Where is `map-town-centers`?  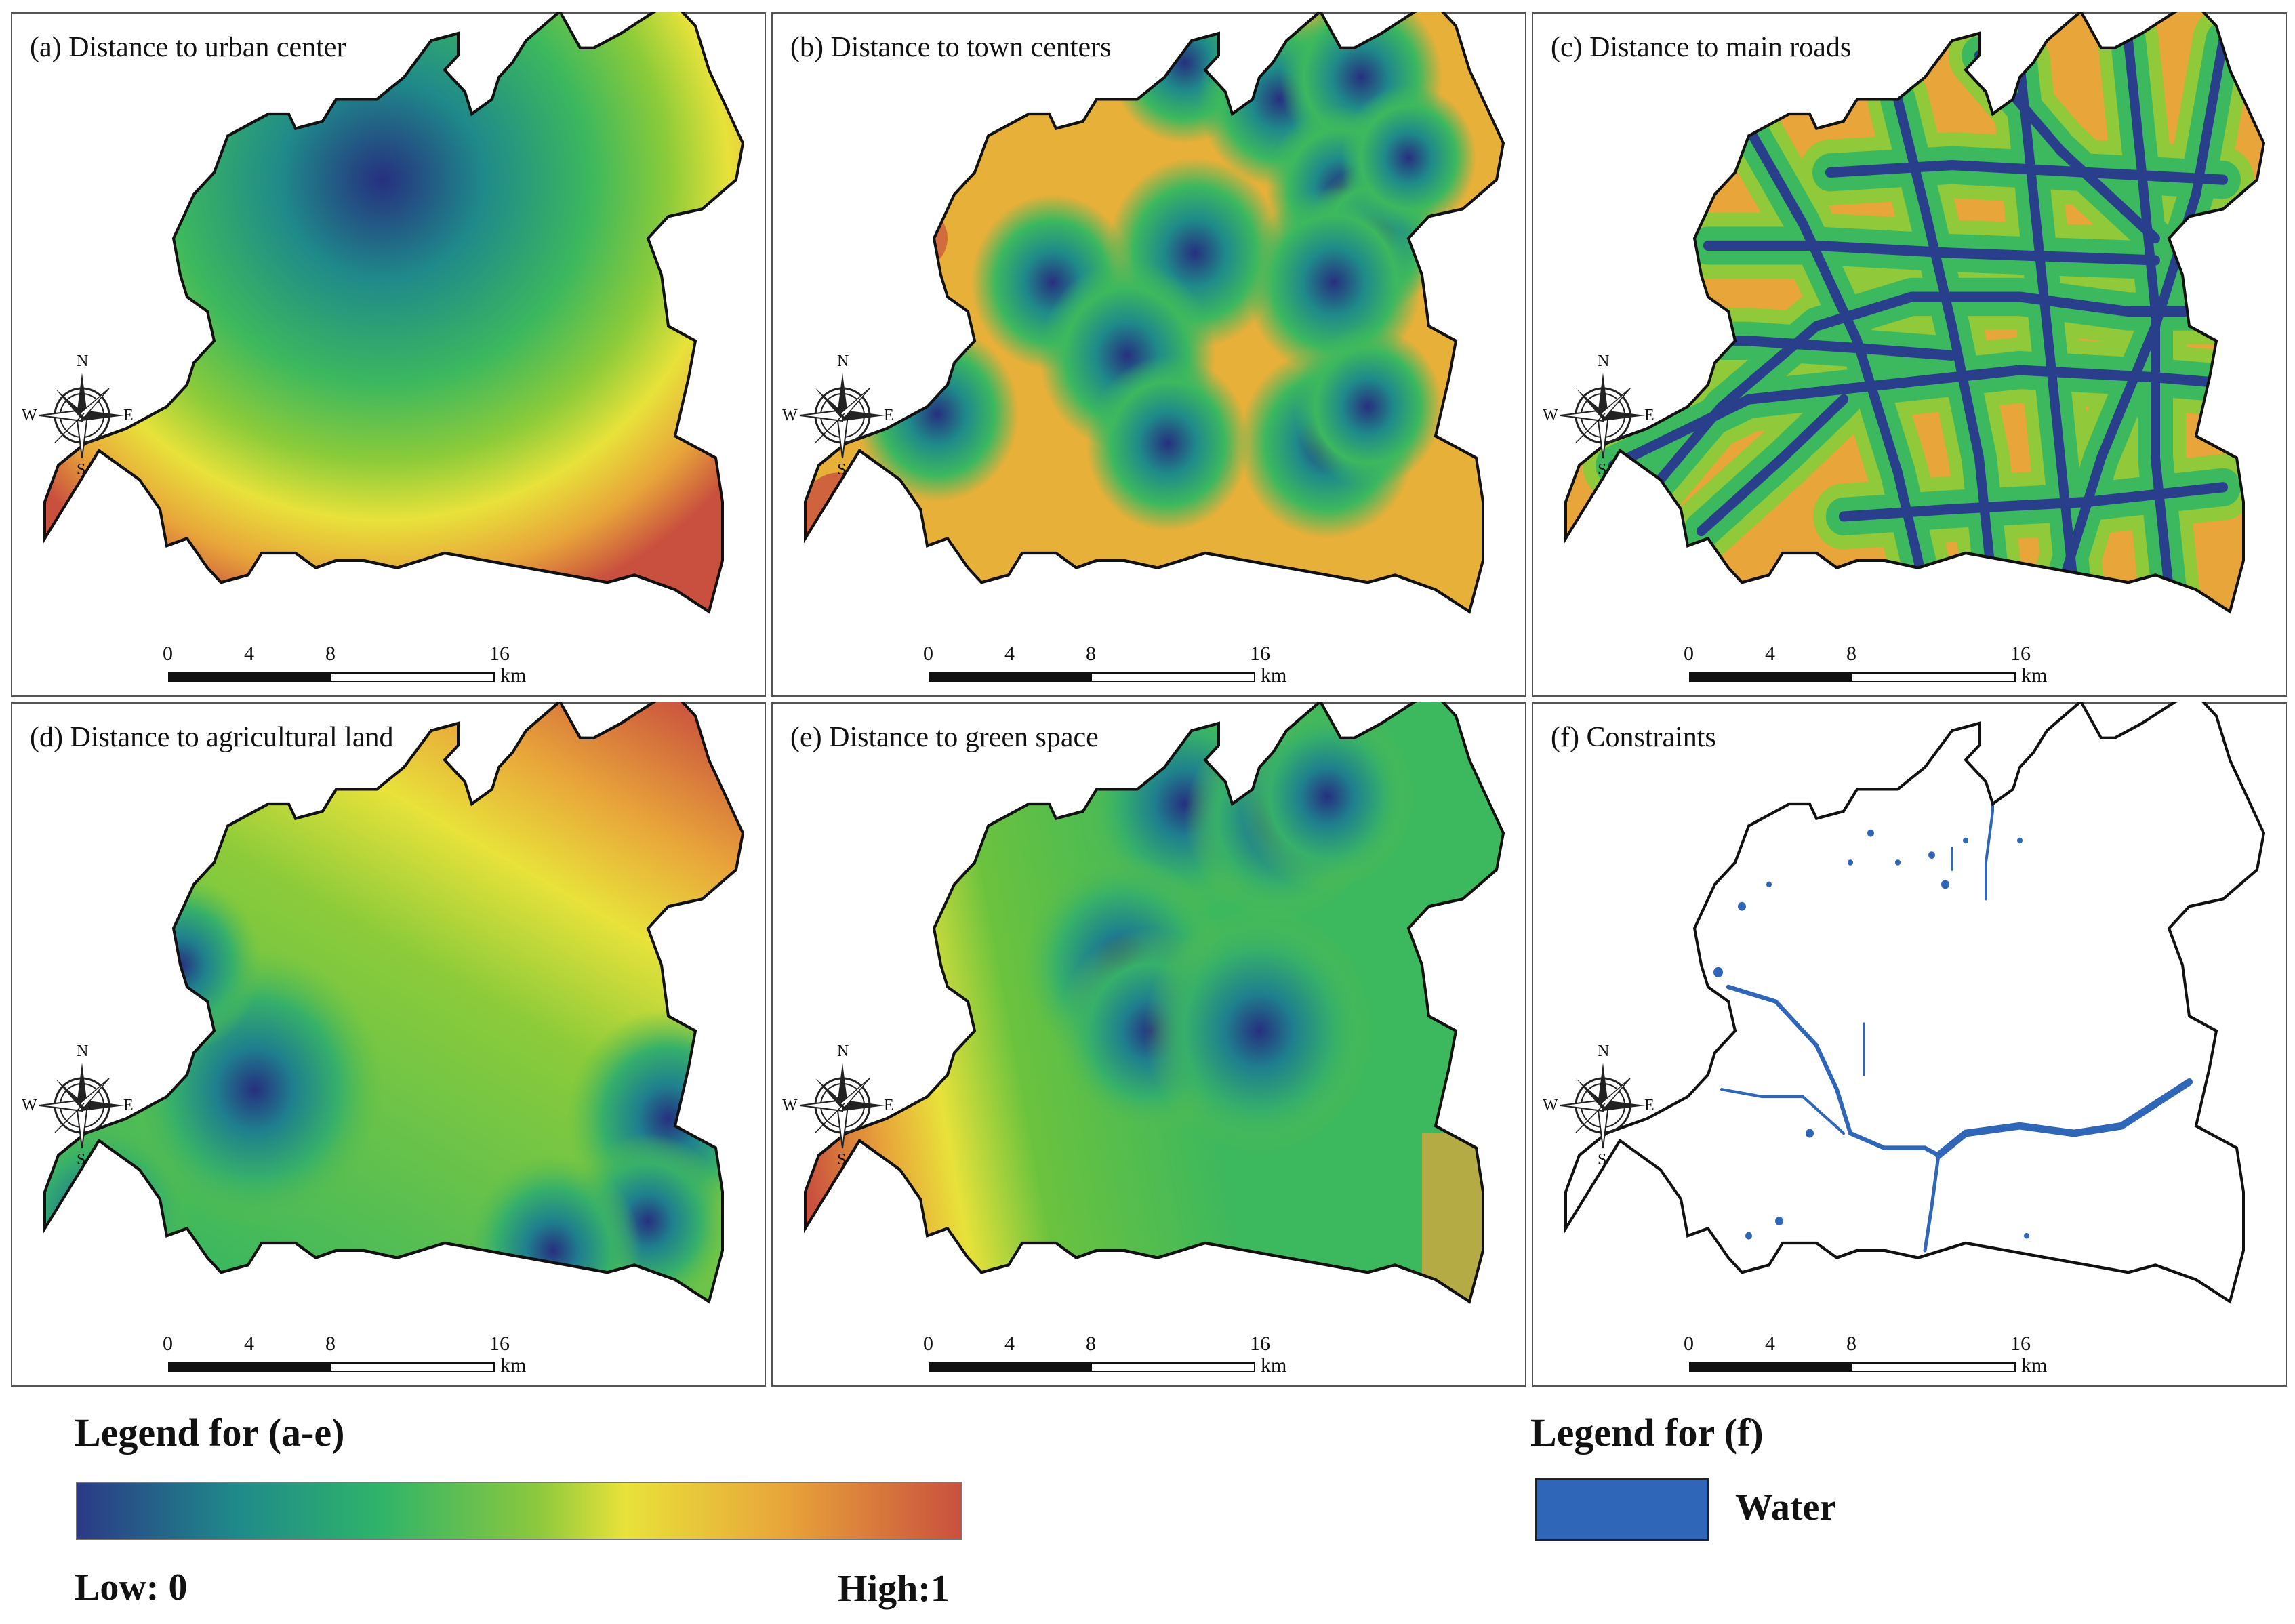
map-town-centers is located at coordinates (1148, 354).